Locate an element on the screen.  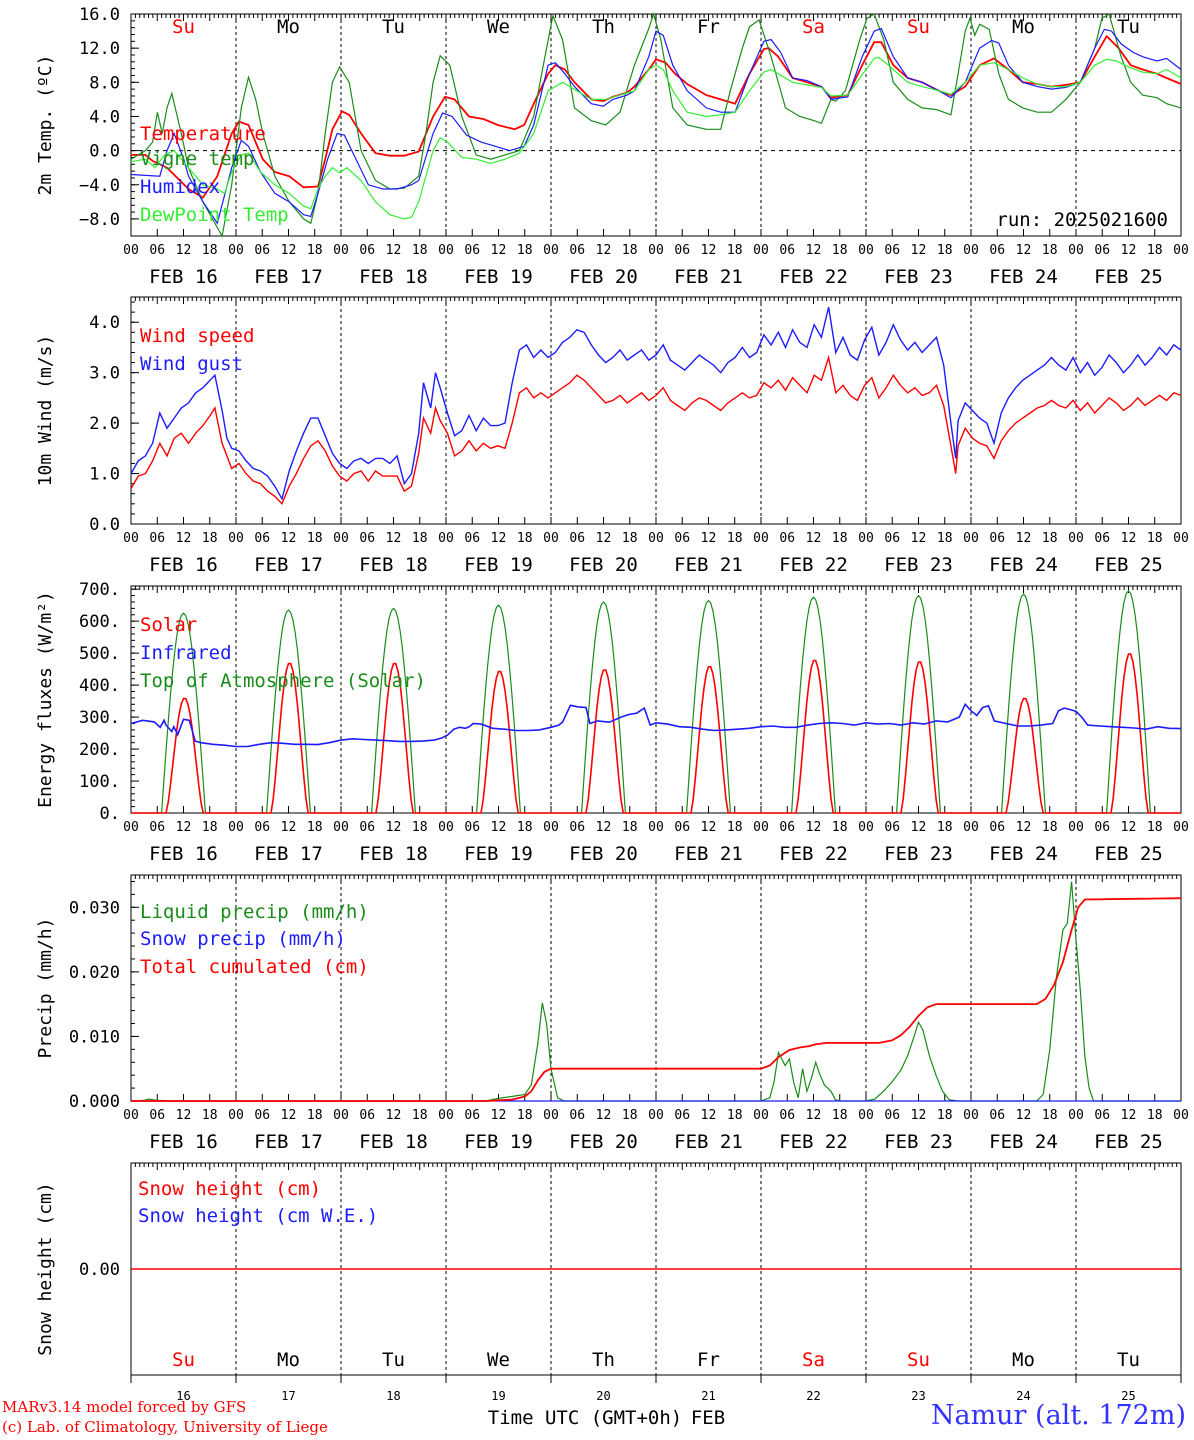
x-day-number: 21 is located at coordinates (708, 1396).